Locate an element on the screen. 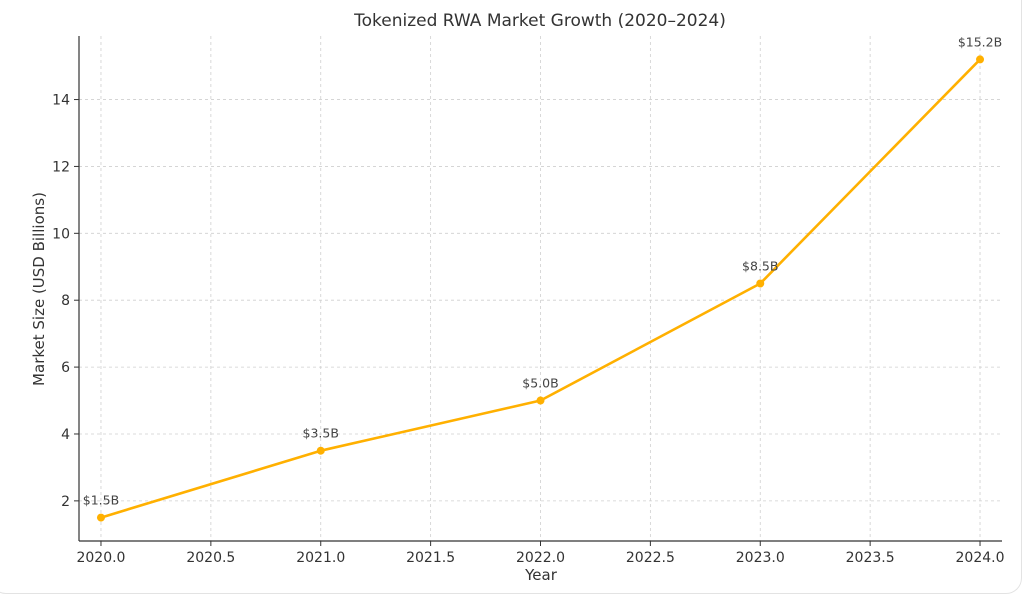 Image resolution: width=1024 pixels, height=598 pixels. y-tick-label: 6 is located at coordinates (65, 368).